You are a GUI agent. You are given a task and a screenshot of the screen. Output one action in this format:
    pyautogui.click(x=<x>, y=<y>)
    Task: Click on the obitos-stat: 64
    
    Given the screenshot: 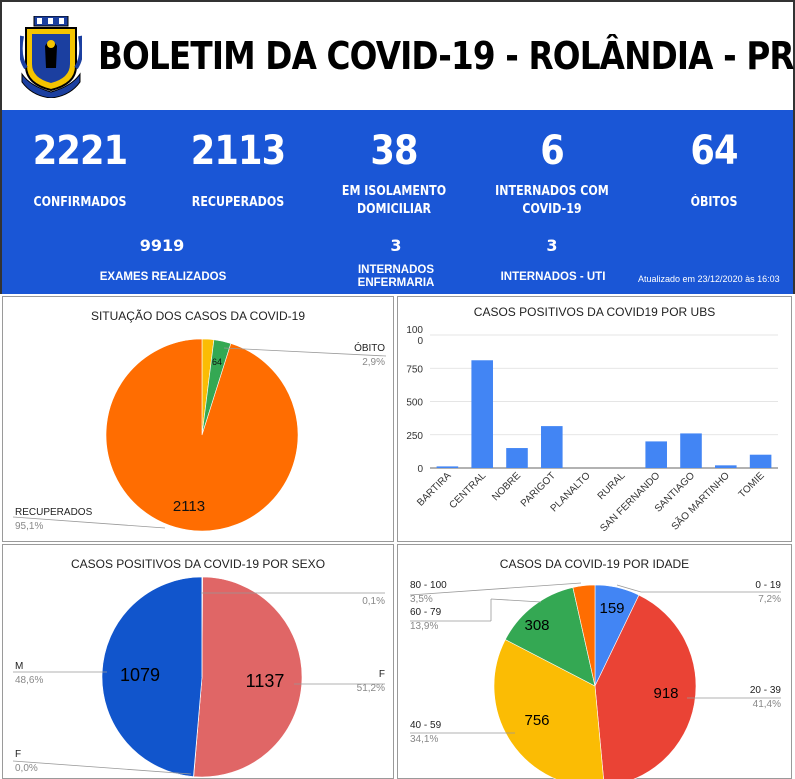 What is the action you would take?
    pyautogui.click(x=714, y=151)
    